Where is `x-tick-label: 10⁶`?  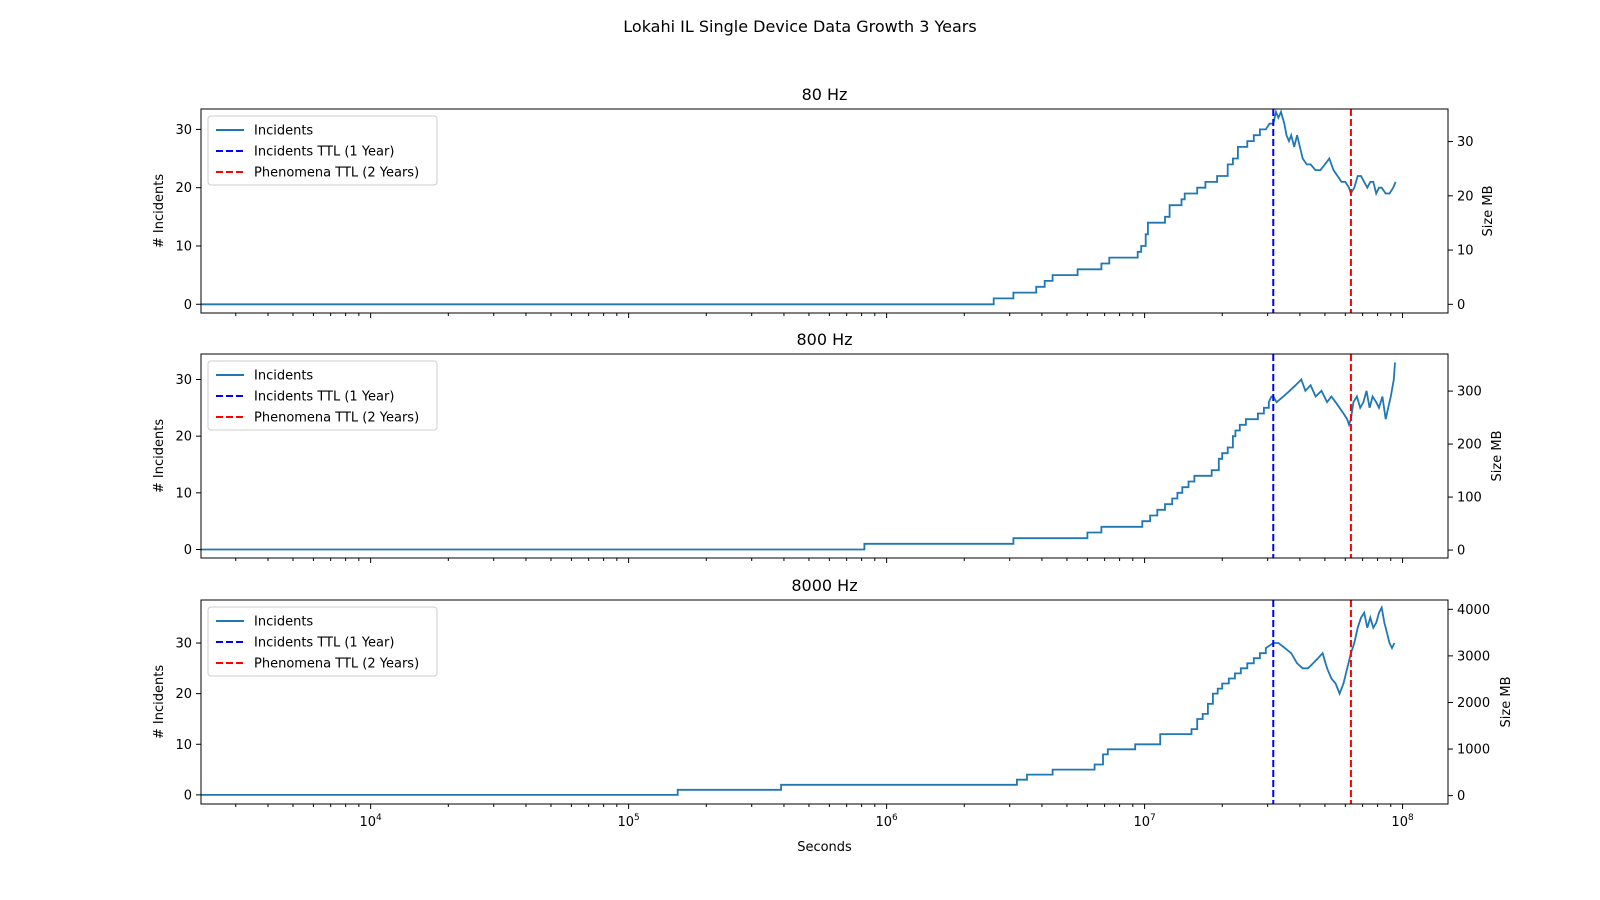
x-tick-label: 10⁶ is located at coordinates (886, 821).